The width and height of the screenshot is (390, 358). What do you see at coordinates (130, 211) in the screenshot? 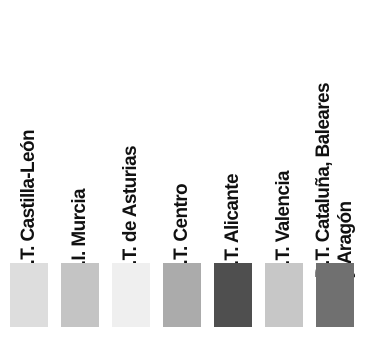
I see `legend-label: D.T. de Asturias` at bounding box center [130, 211].